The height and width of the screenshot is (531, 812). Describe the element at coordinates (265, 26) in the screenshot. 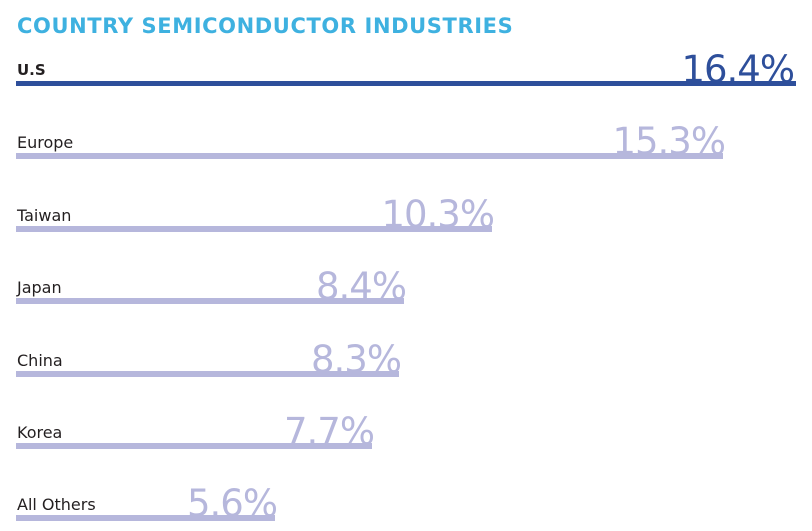

I see `chart-title: COUNTRY SEMICONDUCTOR INDUSTRIES` at that location.